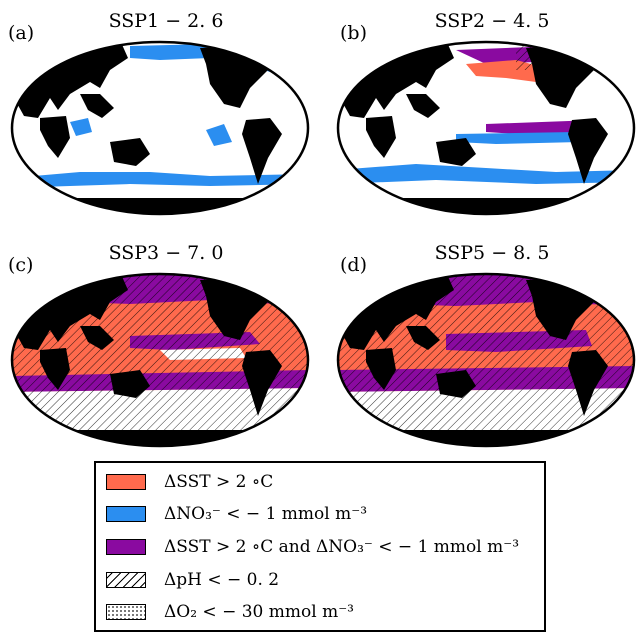 This screenshot has height=638, width=638. I want to click on panel-a-title: SSP1 − 2. 6, so click(166, 21).